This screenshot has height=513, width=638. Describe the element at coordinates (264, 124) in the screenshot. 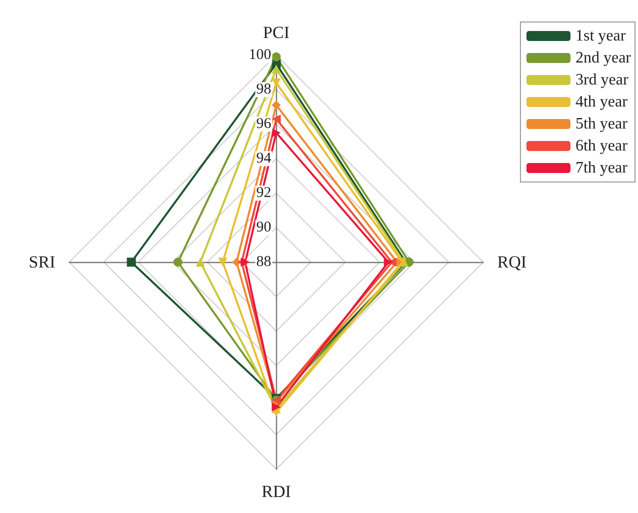

I see `y-tick-label: 96` at that location.